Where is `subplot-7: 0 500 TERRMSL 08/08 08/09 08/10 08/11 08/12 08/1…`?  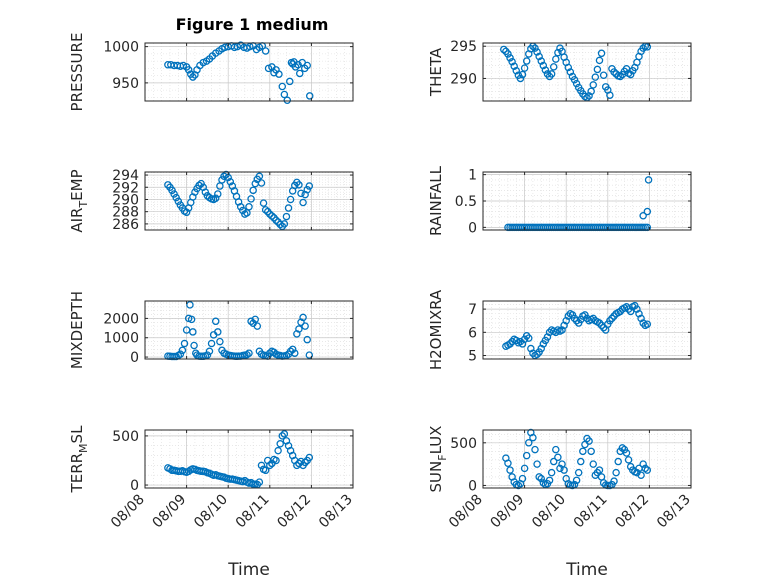
subplot-7: 0 500 TERRMSL 08/08 08/09 08/10 08/11 08/12 08/1… is located at coordinates (212, 502).